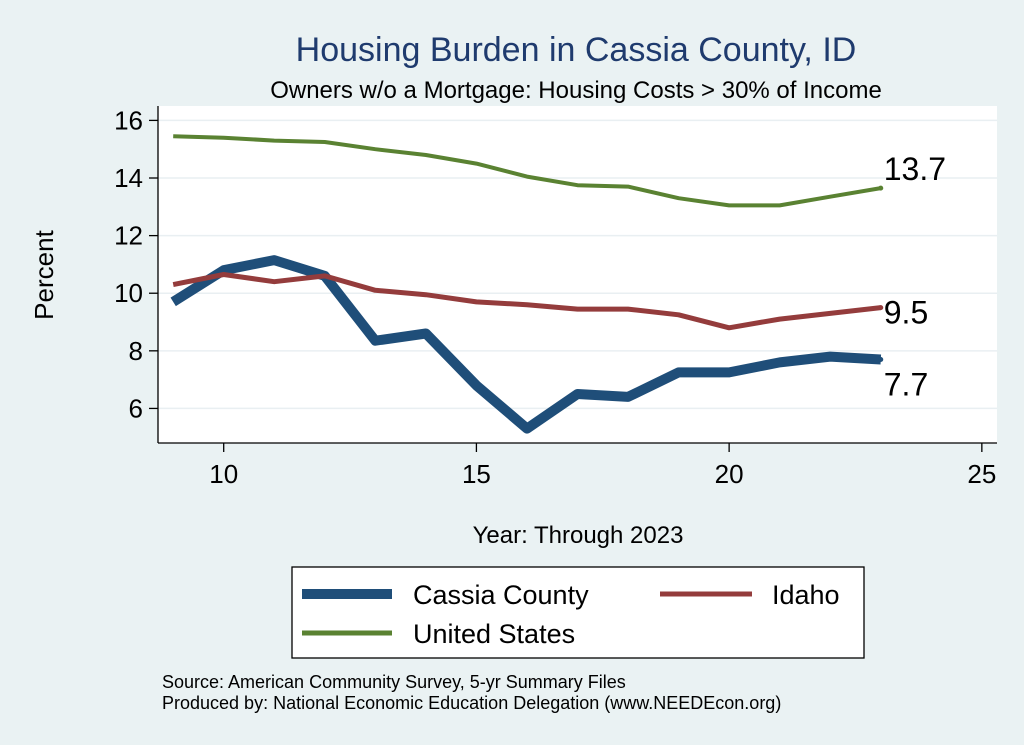  What do you see at coordinates (578, 612) in the screenshot?
I see `legend` at bounding box center [578, 612].